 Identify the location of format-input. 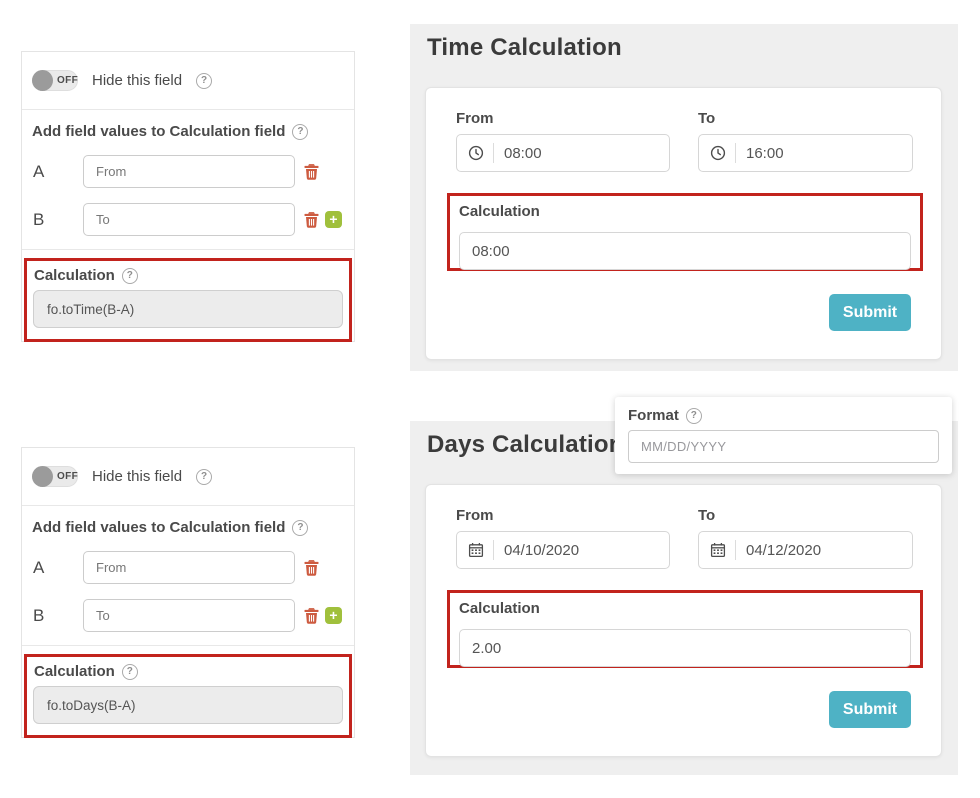
(783, 446).